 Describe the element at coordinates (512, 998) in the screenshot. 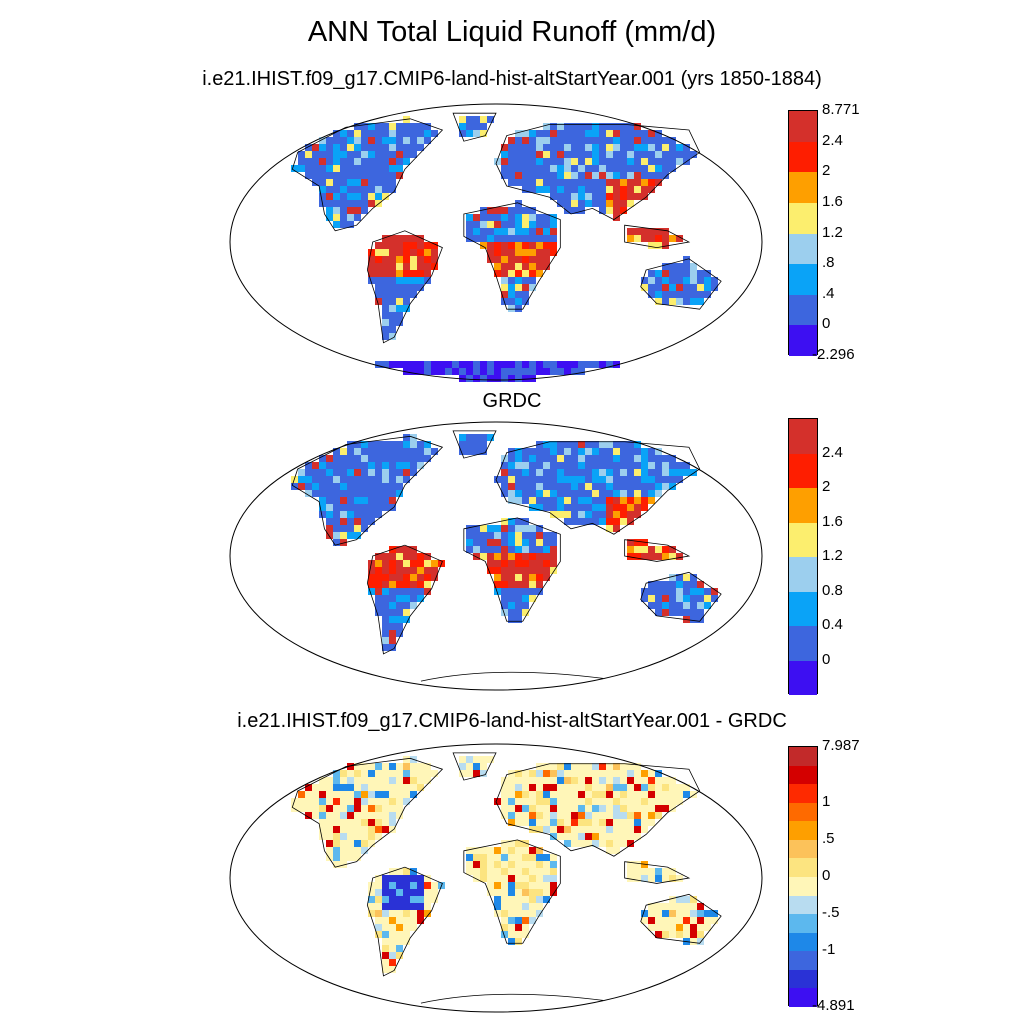

I see `coastline-antarctica` at that location.